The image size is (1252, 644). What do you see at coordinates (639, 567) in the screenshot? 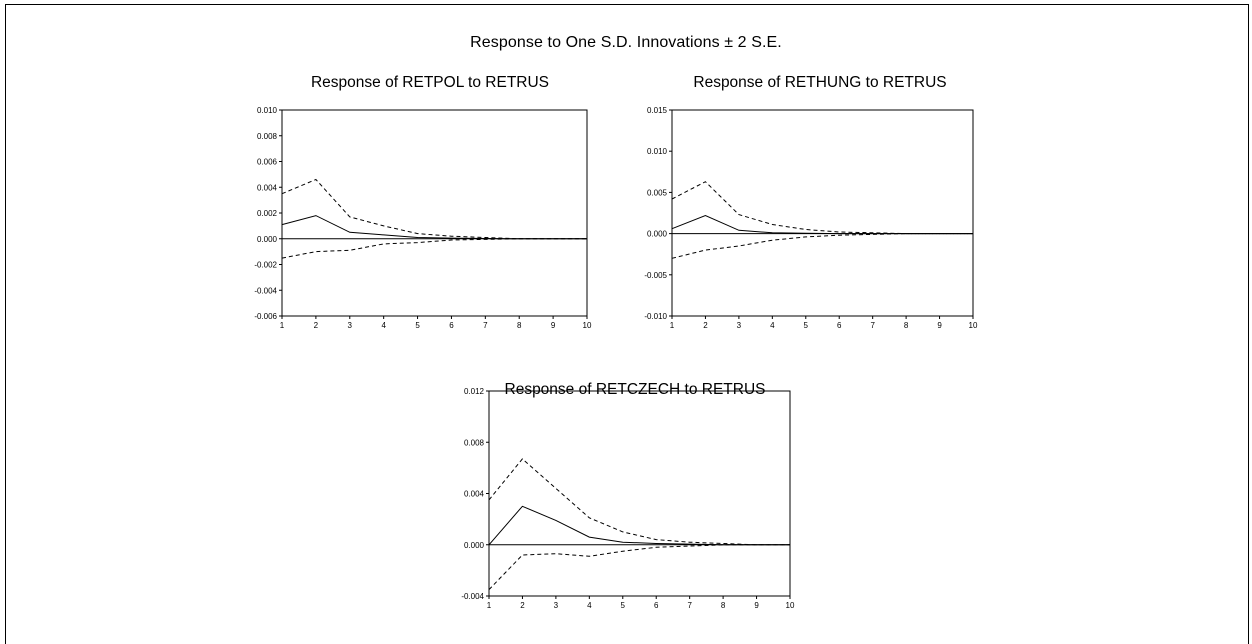
I see `series-line-lower-retczech` at bounding box center [639, 567].